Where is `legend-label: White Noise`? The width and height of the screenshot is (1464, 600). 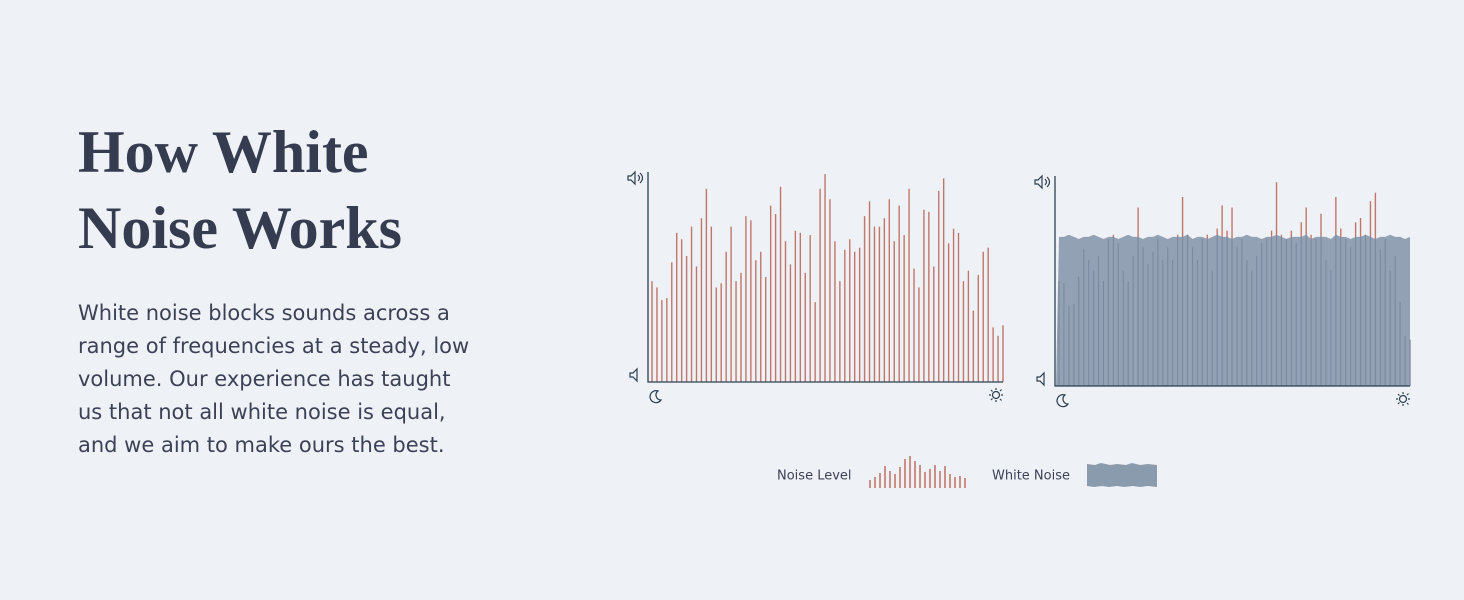
legend-label: White Noise is located at coordinates (1031, 476).